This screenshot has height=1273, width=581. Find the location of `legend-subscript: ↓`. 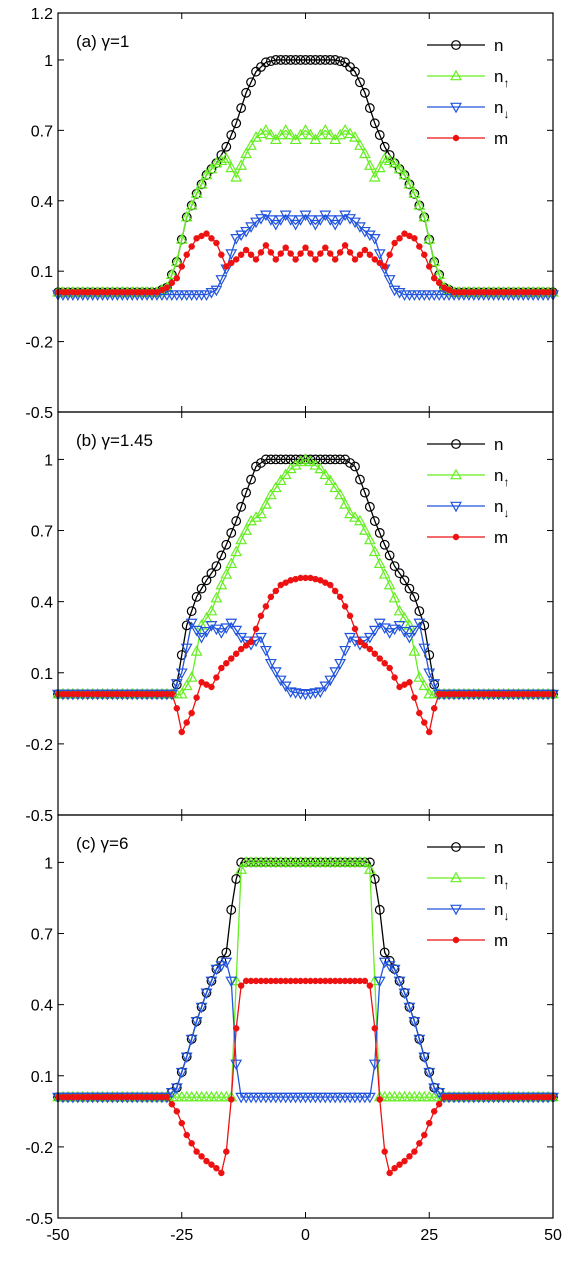

legend-subscript: ↓ is located at coordinates (506, 513).